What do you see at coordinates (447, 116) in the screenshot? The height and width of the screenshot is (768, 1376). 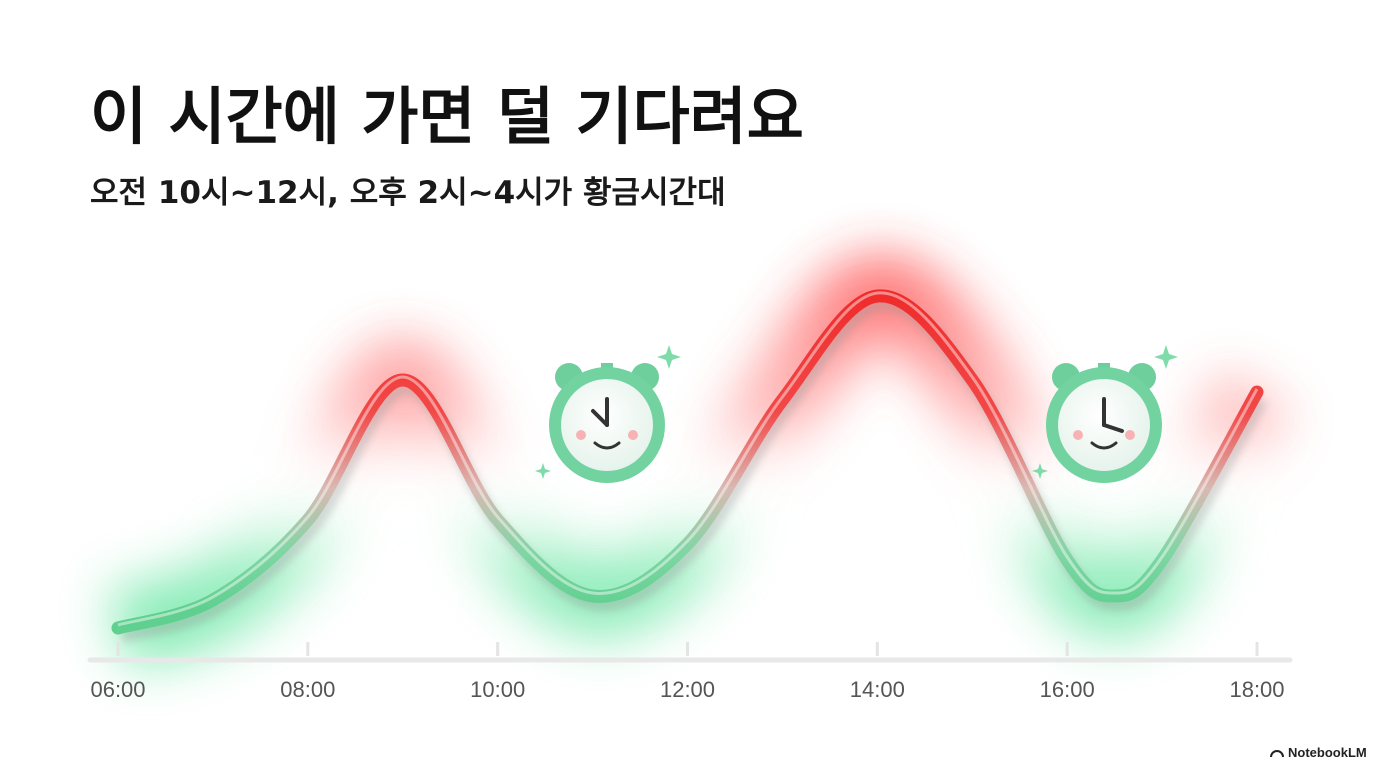 I see `chart-title: 이 시간에 가면 덜 기다려요` at bounding box center [447, 116].